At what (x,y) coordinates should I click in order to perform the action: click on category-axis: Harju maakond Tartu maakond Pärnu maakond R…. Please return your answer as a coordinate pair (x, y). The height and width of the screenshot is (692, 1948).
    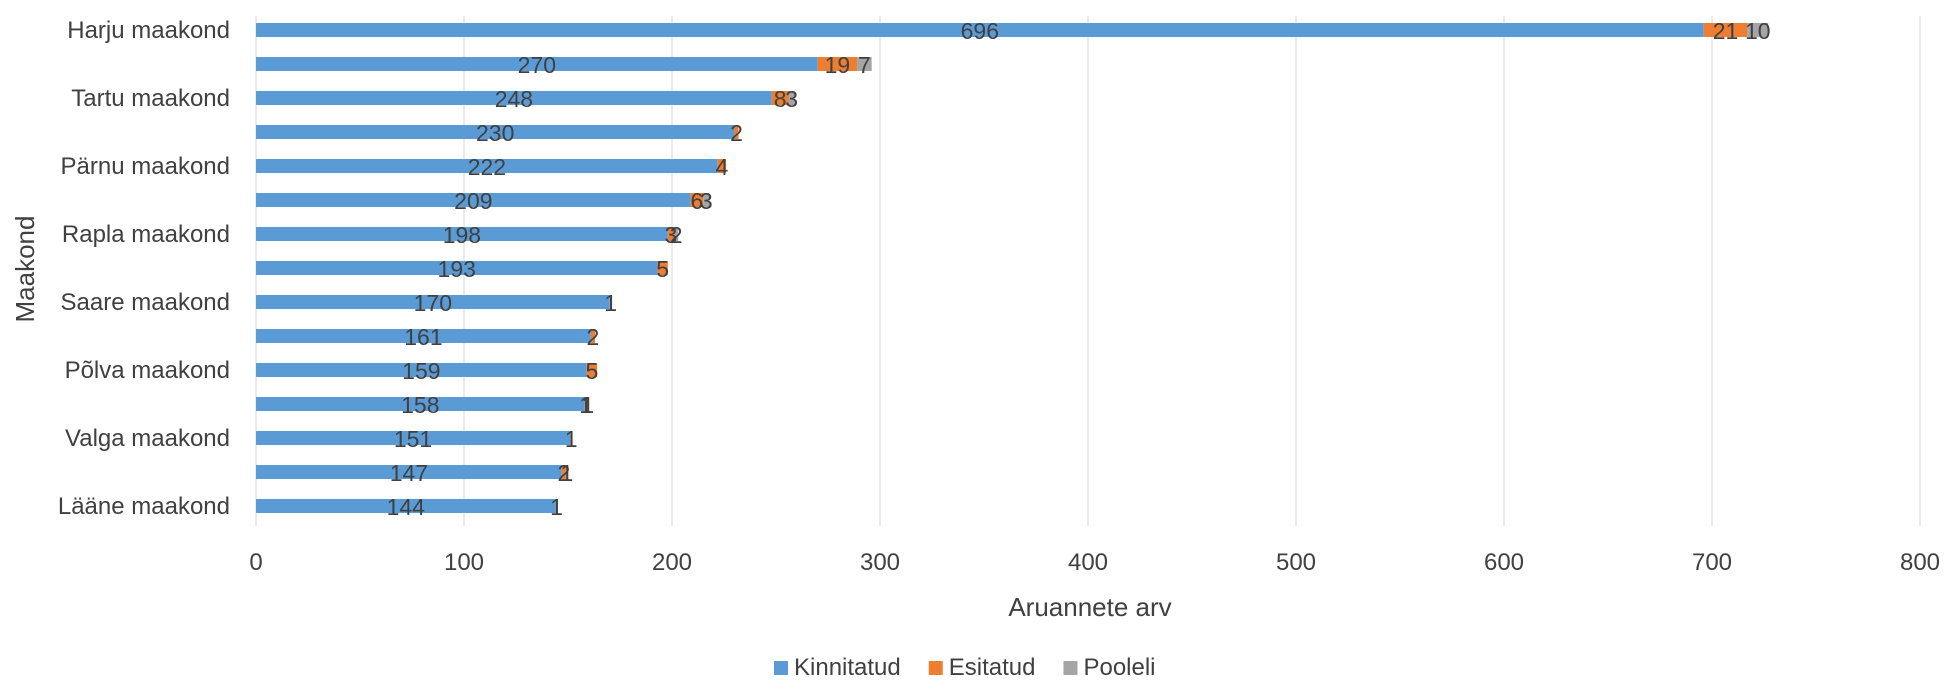
    Looking at the image, I should click on (144, 268).